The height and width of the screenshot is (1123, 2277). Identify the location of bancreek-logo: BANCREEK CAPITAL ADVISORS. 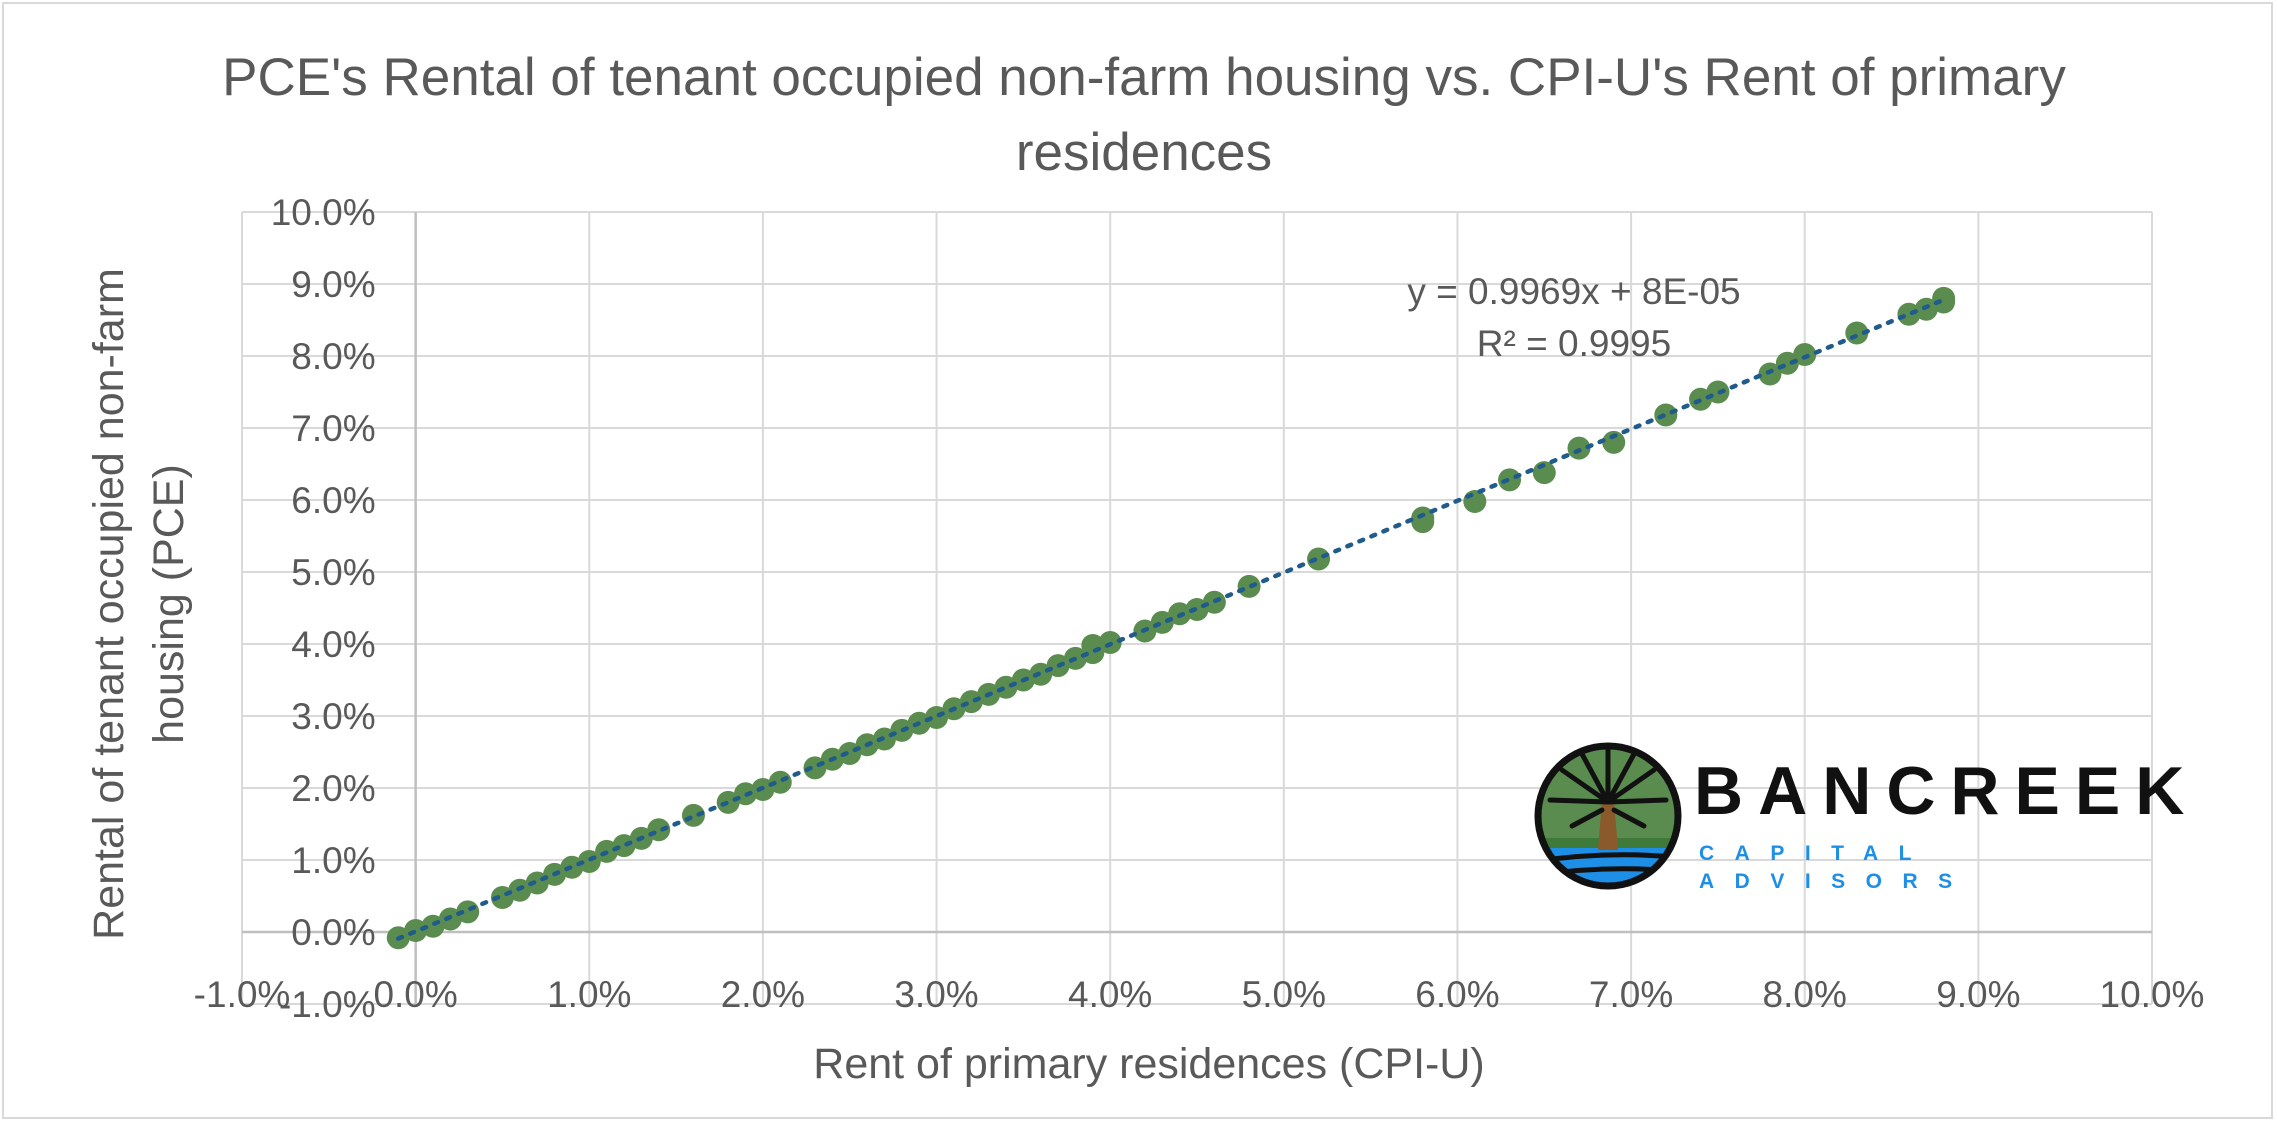
(1858, 816).